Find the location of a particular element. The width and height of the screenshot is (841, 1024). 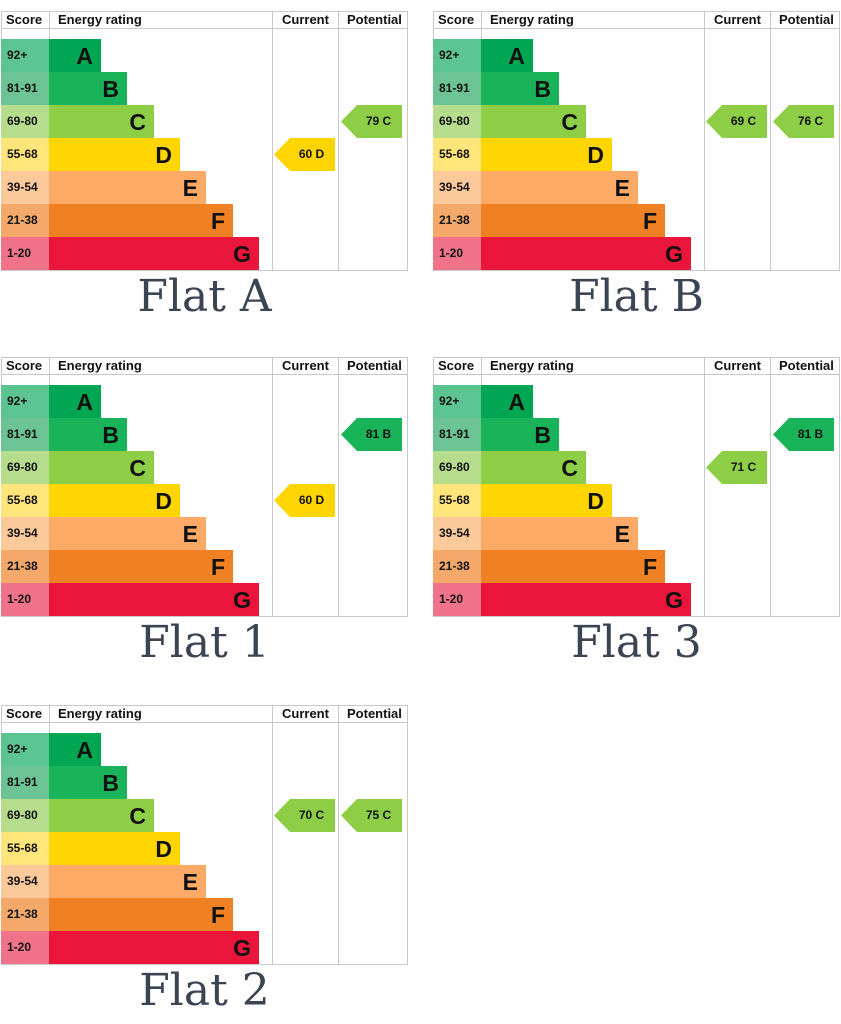

score-range-f: 21-38 is located at coordinates (25, 914).